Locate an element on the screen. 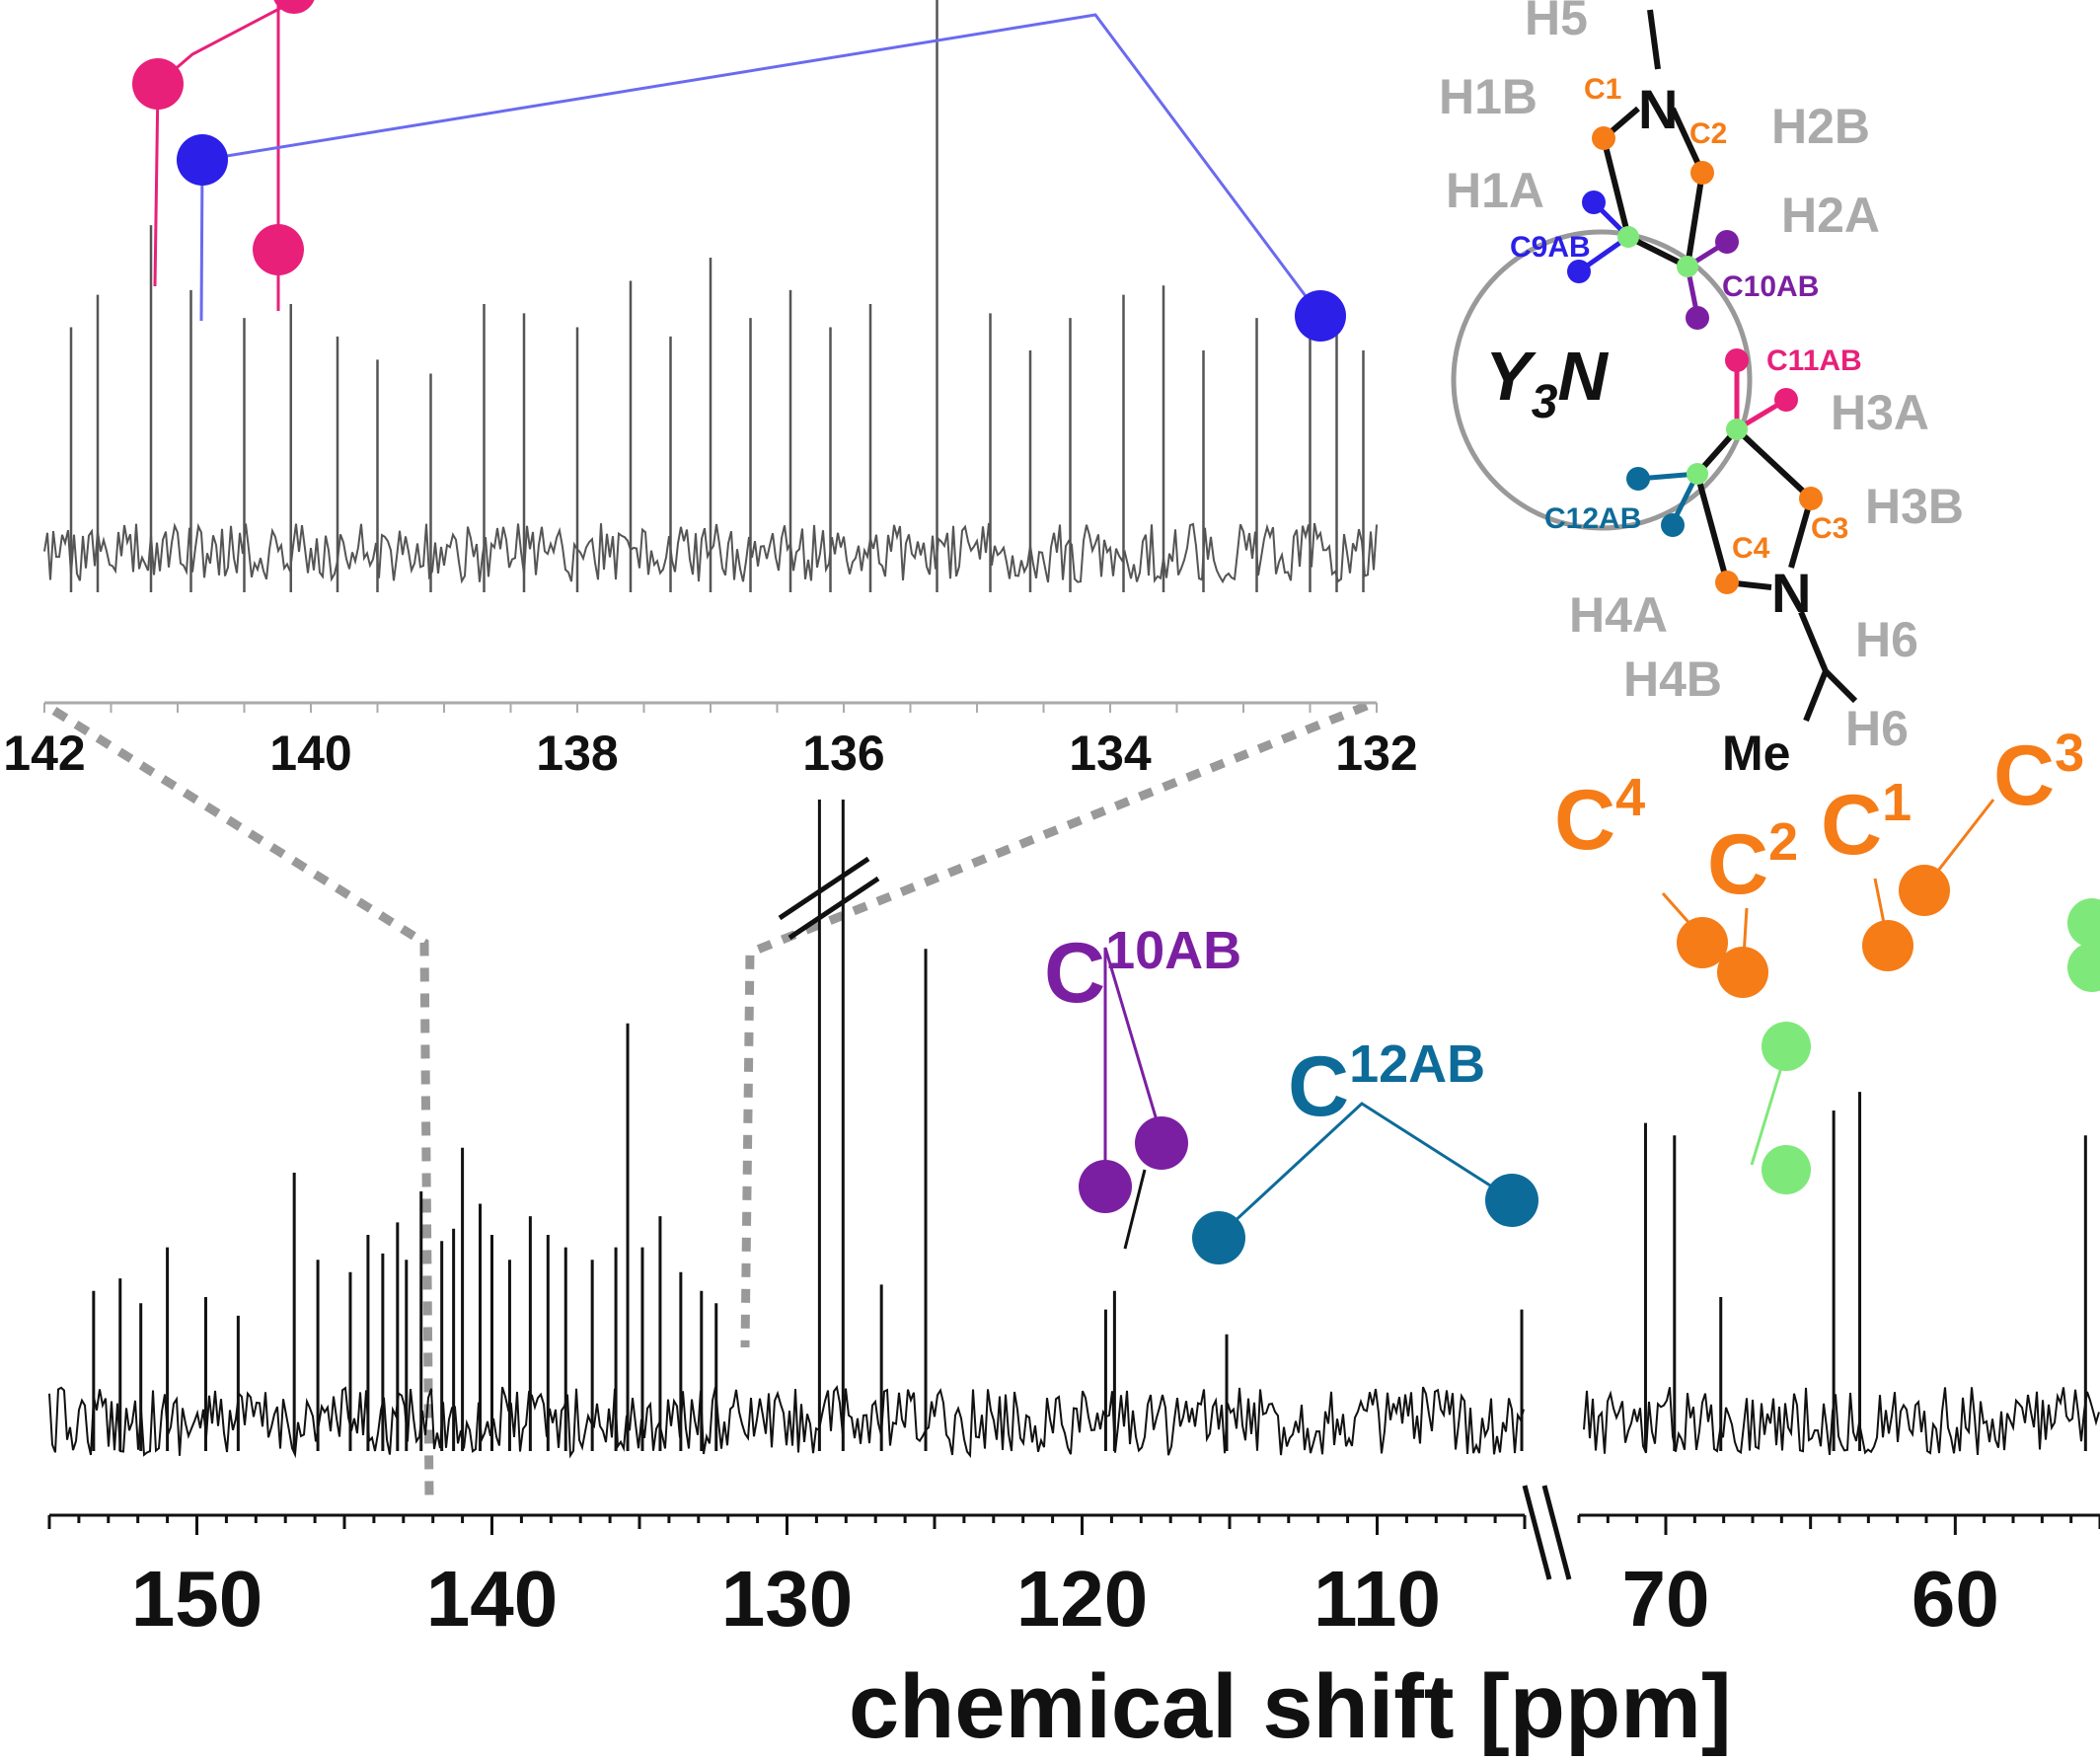  atom-c8 is located at coordinates (1697, 474).